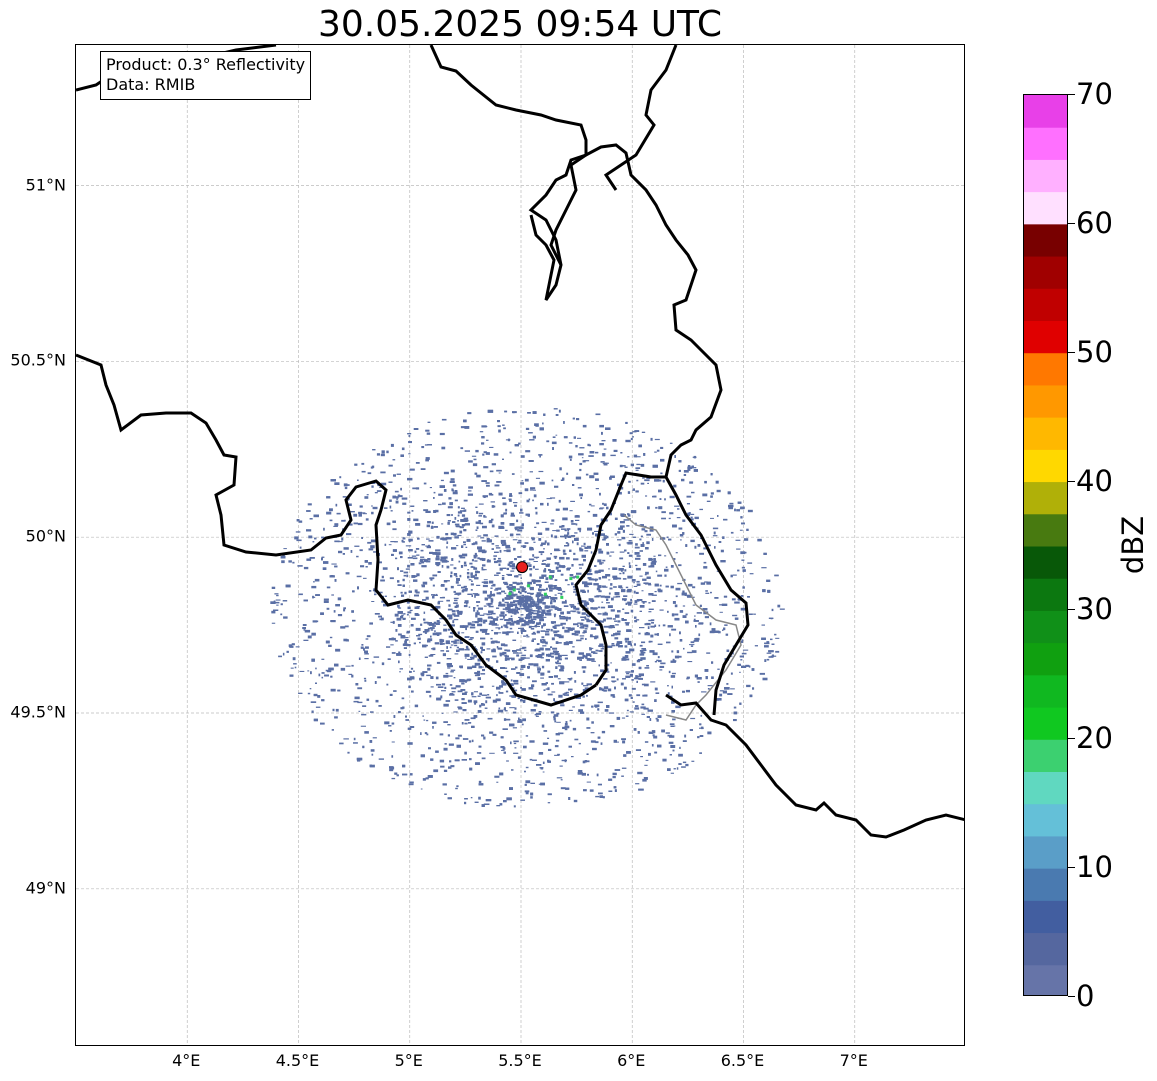  Describe the element at coordinates (522, 567) in the screenshot. I see `radar-site-marker` at that location.